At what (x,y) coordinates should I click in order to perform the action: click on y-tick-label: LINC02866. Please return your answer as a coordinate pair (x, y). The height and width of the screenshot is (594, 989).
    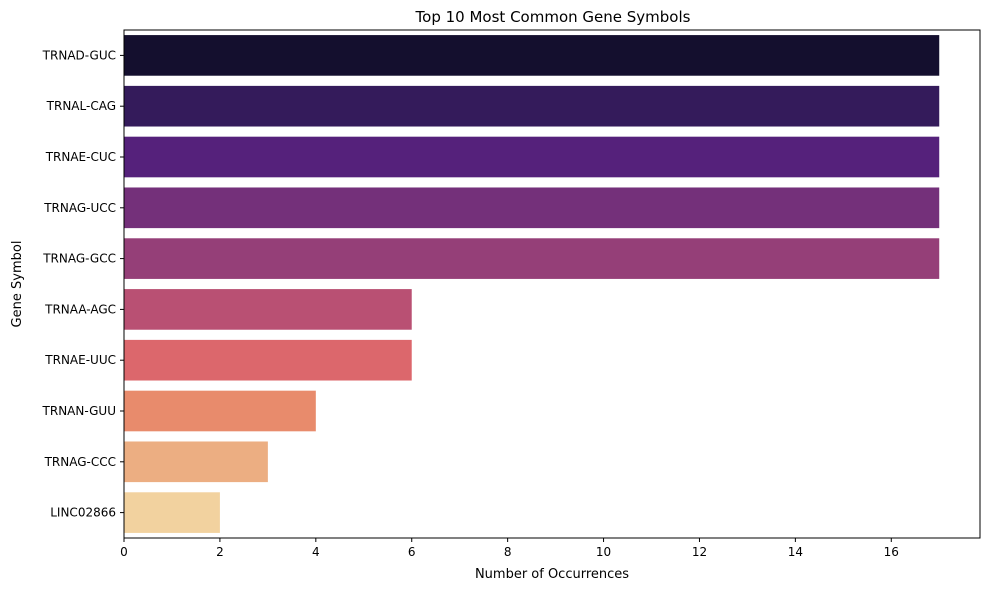
    Looking at the image, I should click on (83, 513).